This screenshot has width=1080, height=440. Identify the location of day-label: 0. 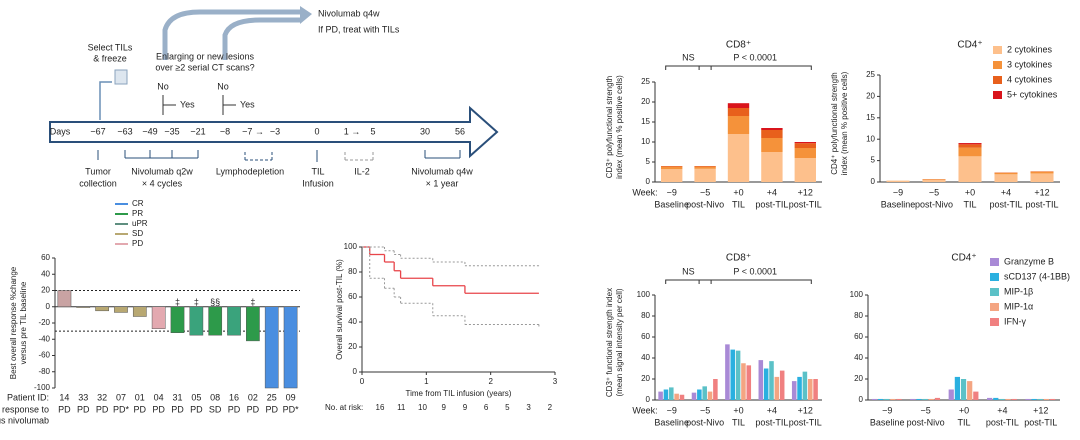
(316, 131).